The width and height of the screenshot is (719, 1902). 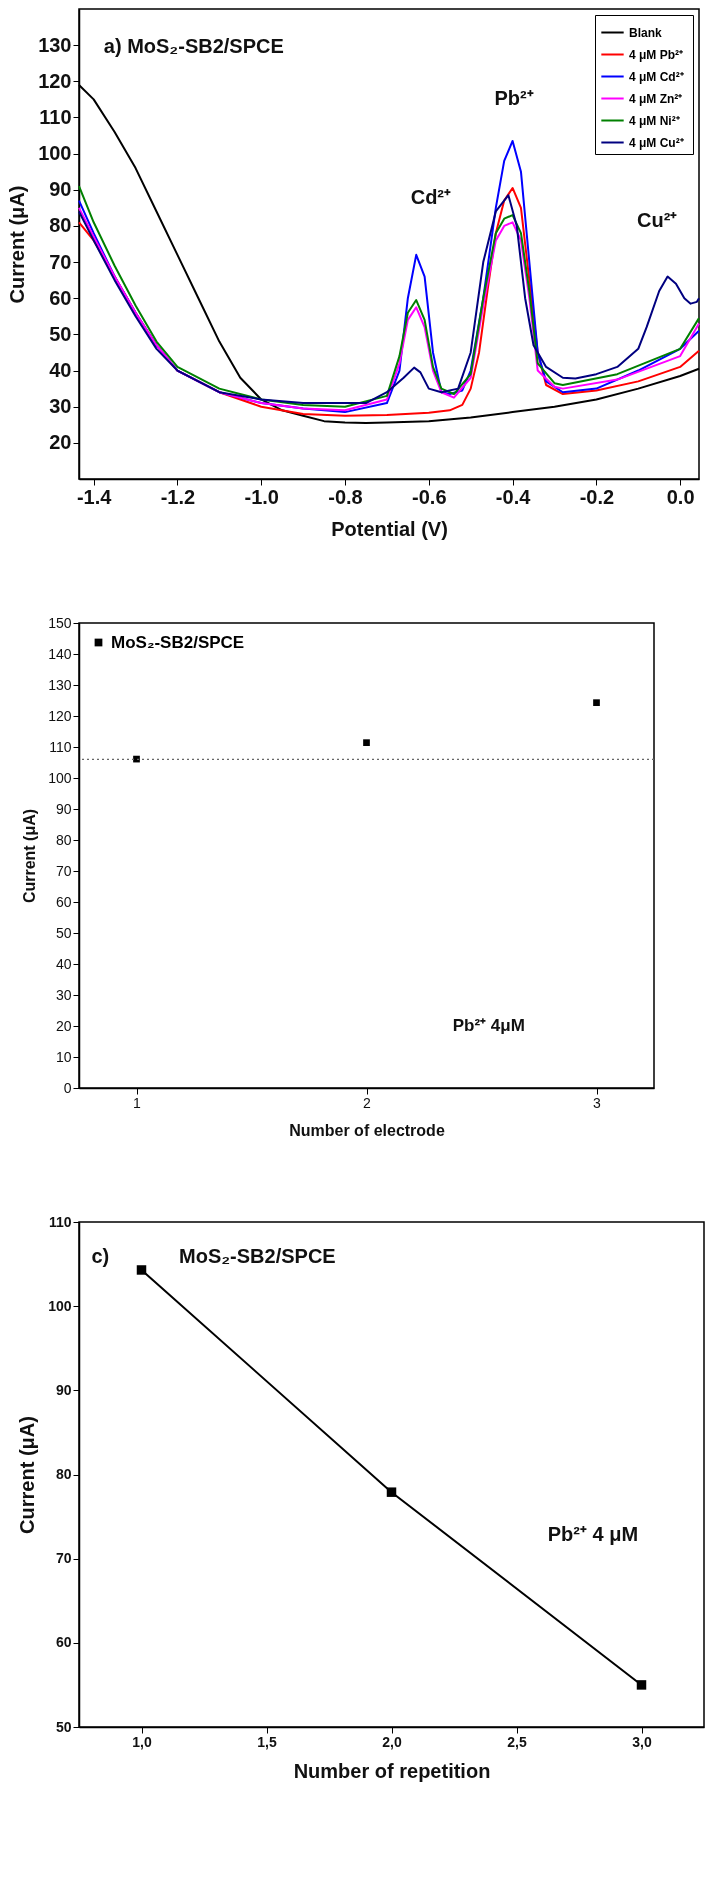 What do you see at coordinates (389, 528) in the screenshot?
I see `x-axis-title: Potential (V)` at bounding box center [389, 528].